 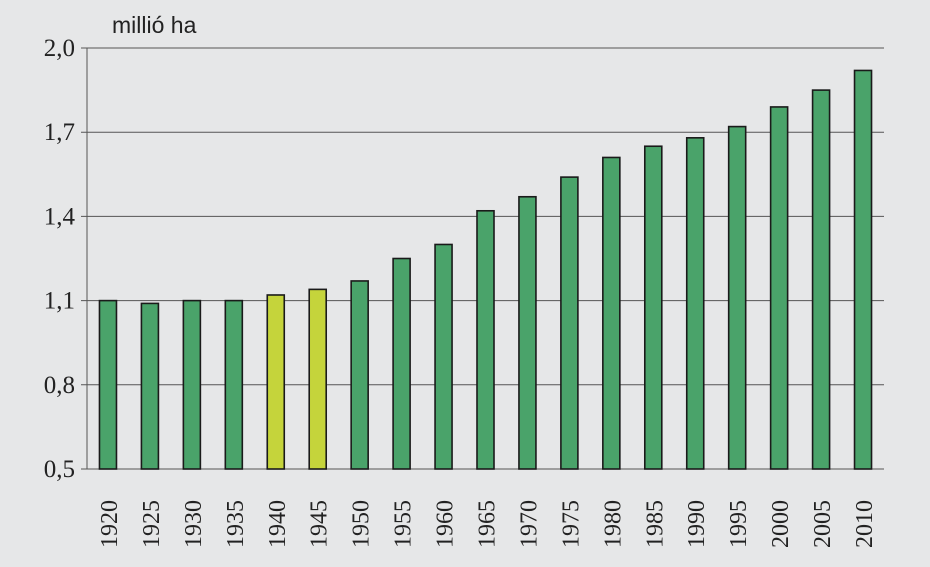 What do you see at coordinates (150, 386) in the screenshot?
I see `bar-1925` at bounding box center [150, 386].